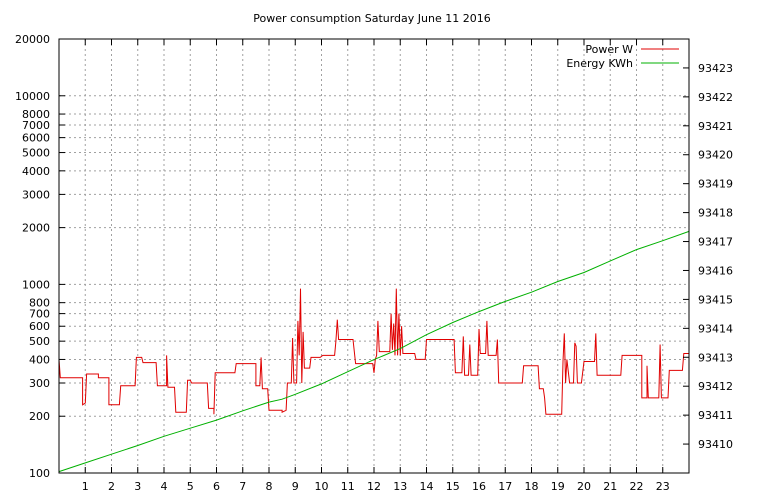 Image resolution: width=768 pixels, height=504 pixels. Describe the element at coordinates (715, 444) in the screenshot. I see `y-right-tick-label: 93410` at that location.